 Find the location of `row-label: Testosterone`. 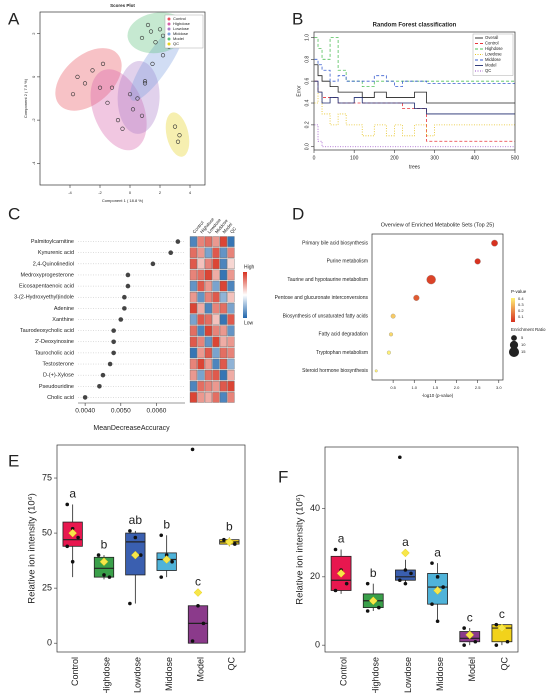

row-label: Testosterone is located at coordinates (59, 364).